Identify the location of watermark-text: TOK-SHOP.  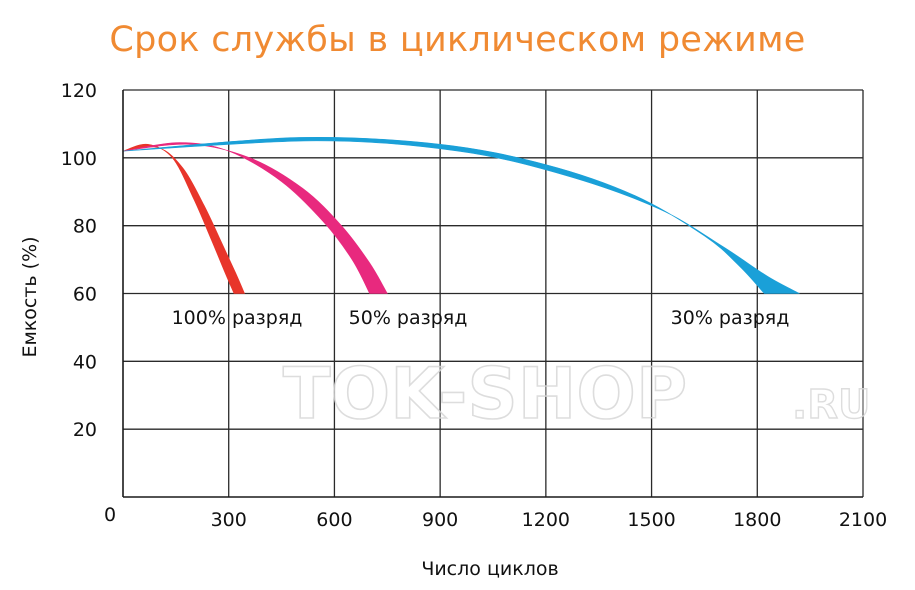
(485, 394).